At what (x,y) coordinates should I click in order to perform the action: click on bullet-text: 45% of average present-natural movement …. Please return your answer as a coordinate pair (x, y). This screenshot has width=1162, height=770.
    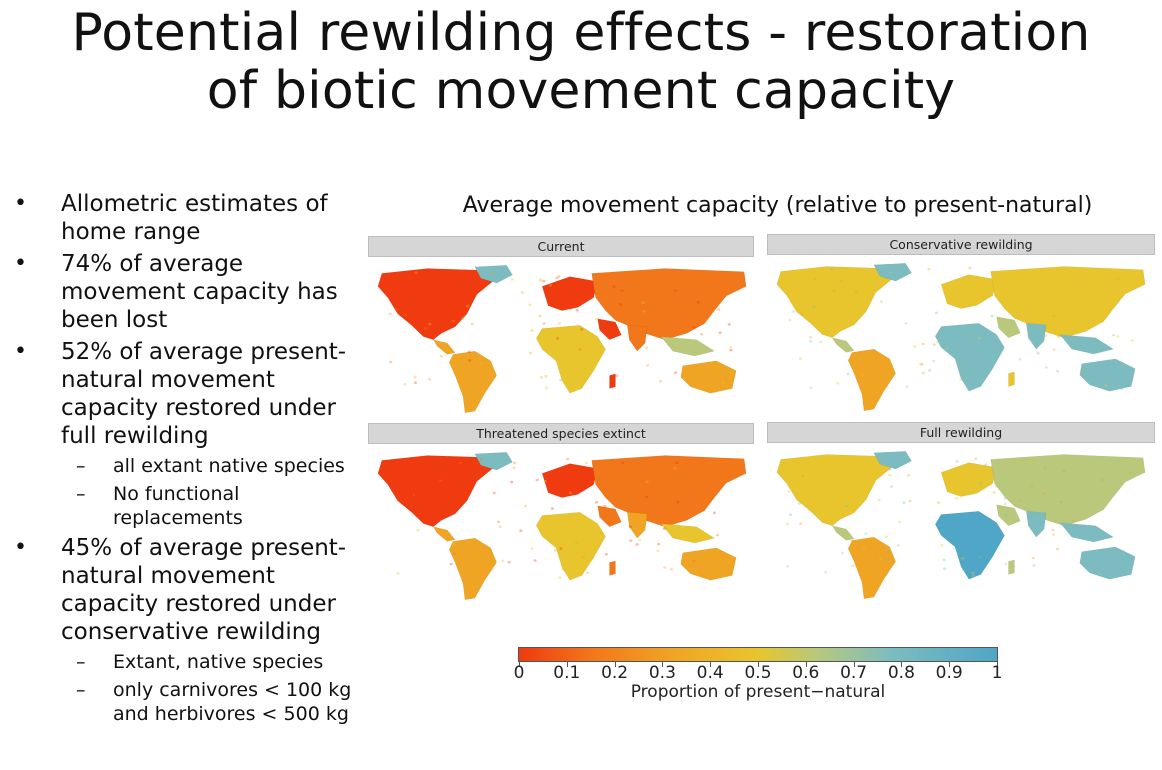
    Looking at the image, I should click on (204, 590).